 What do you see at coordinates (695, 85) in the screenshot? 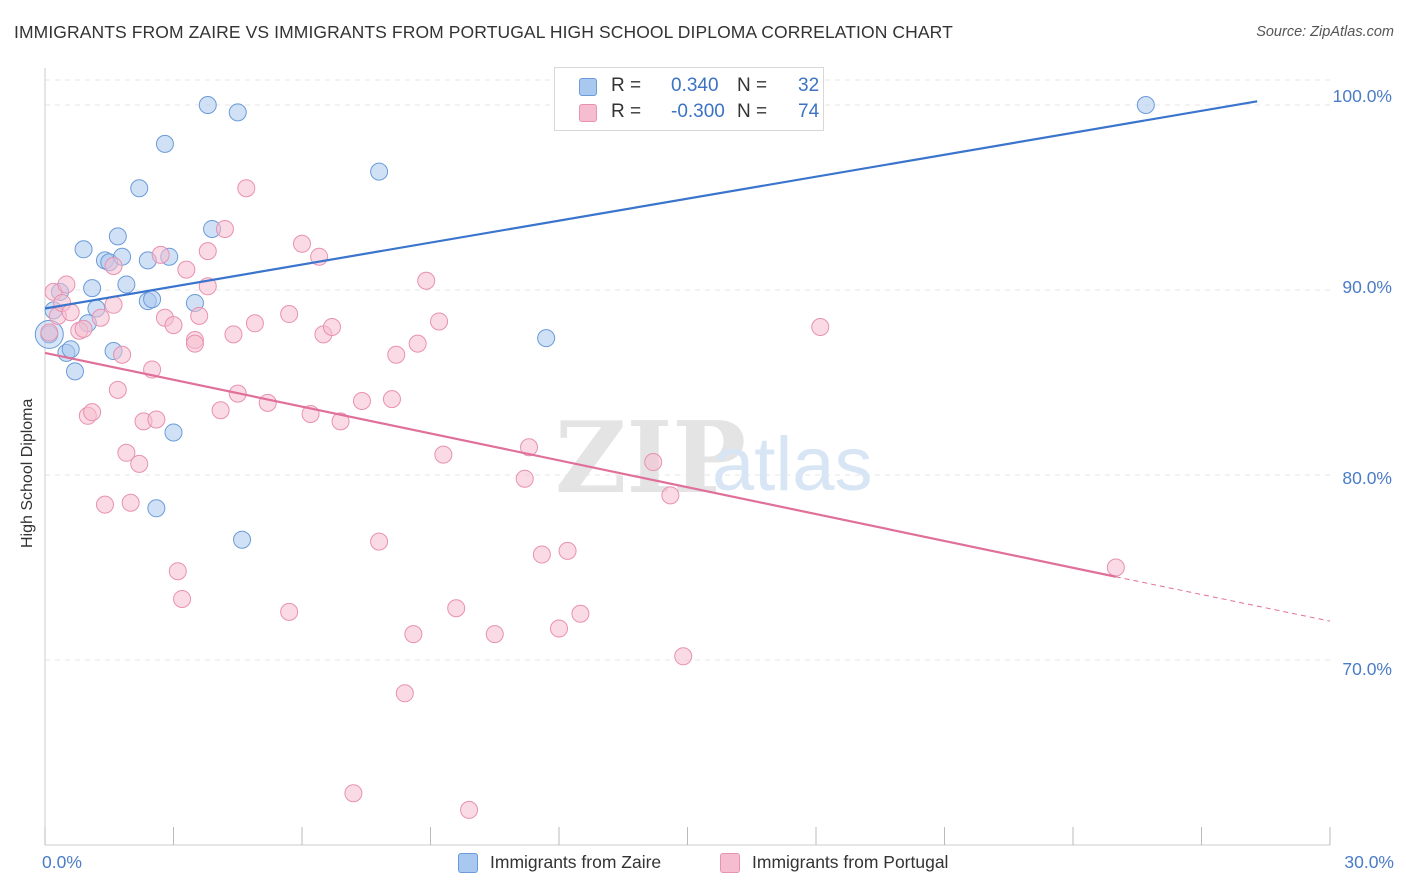
I see `legend-r-value: 0.340` at bounding box center [695, 85].